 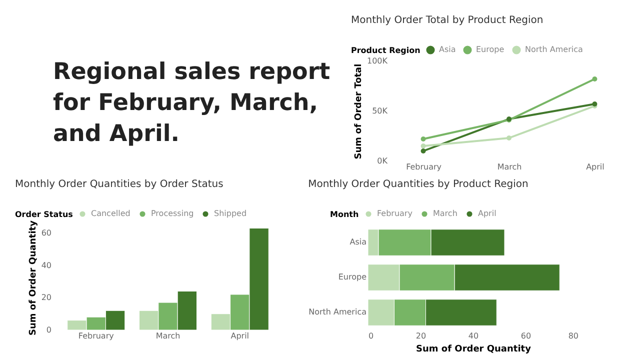 What do you see at coordinates (191, 103) in the screenshot?
I see `text: Regional sales report for February, March, and April.` at bounding box center [191, 103].